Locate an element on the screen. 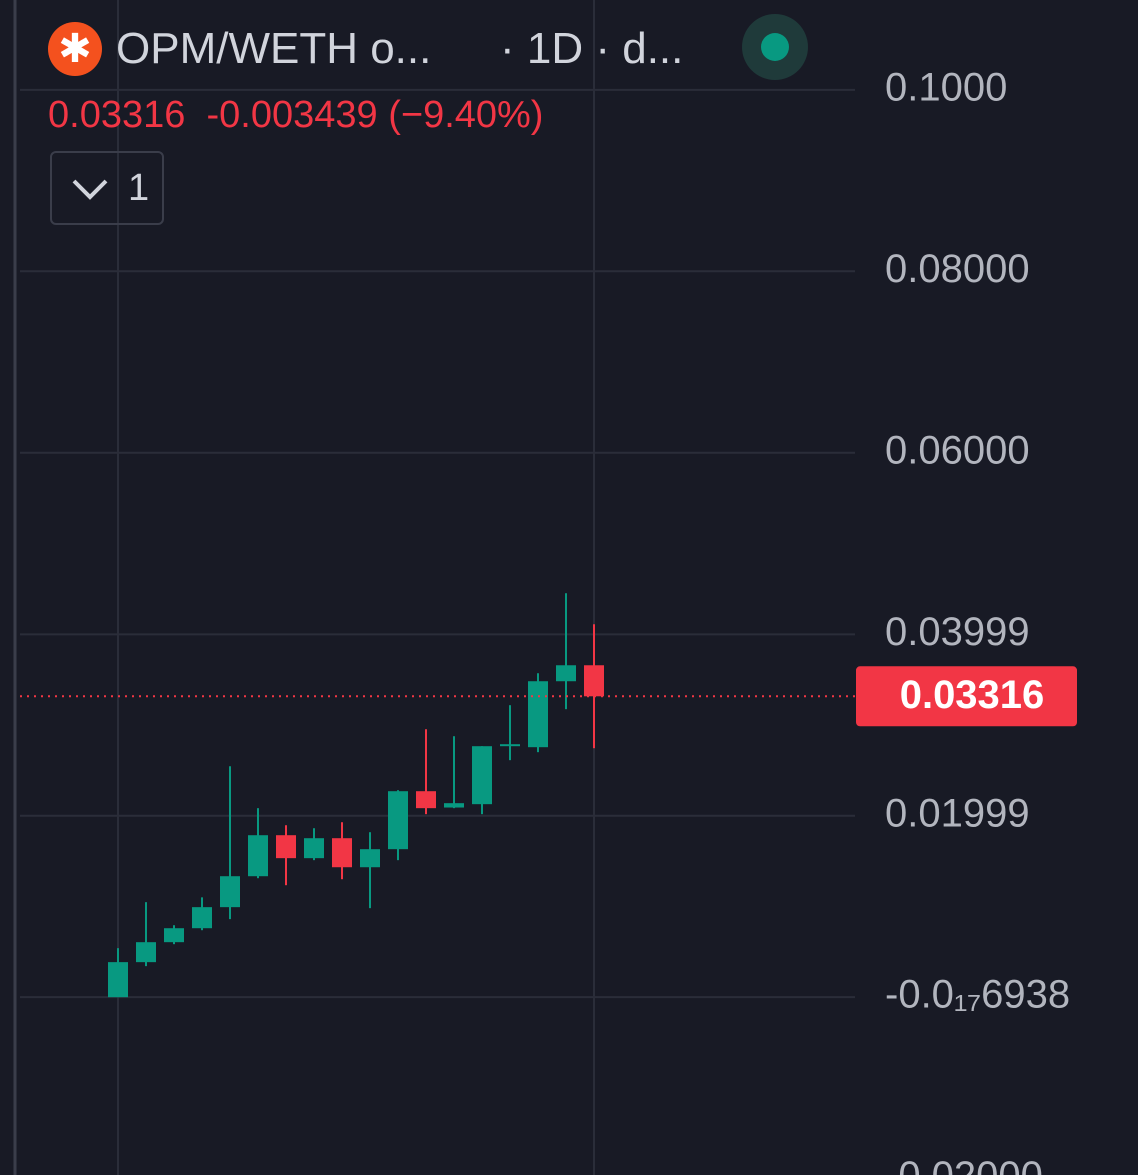 Image resolution: width=1138 pixels, height=1175 pixels. status-dot is located at coordinates (775, 47).